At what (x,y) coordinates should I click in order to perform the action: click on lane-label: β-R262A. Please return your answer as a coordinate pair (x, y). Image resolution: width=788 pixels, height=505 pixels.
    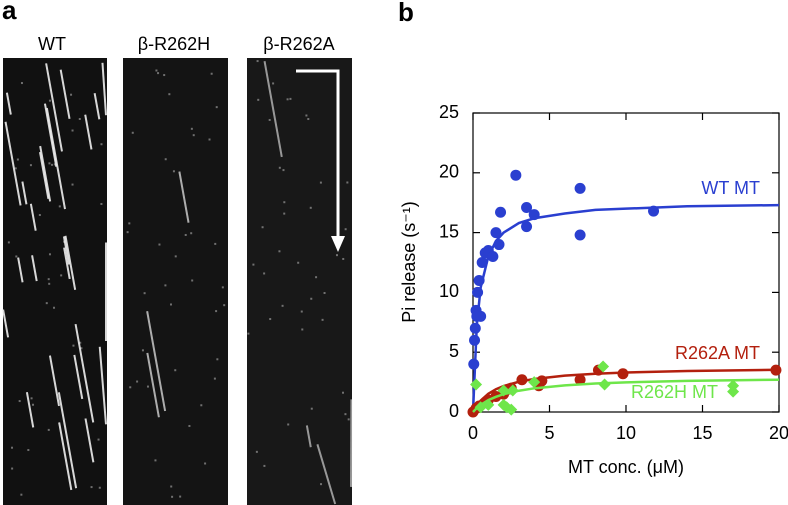
    Looking at the image, I should click on (298, 44).